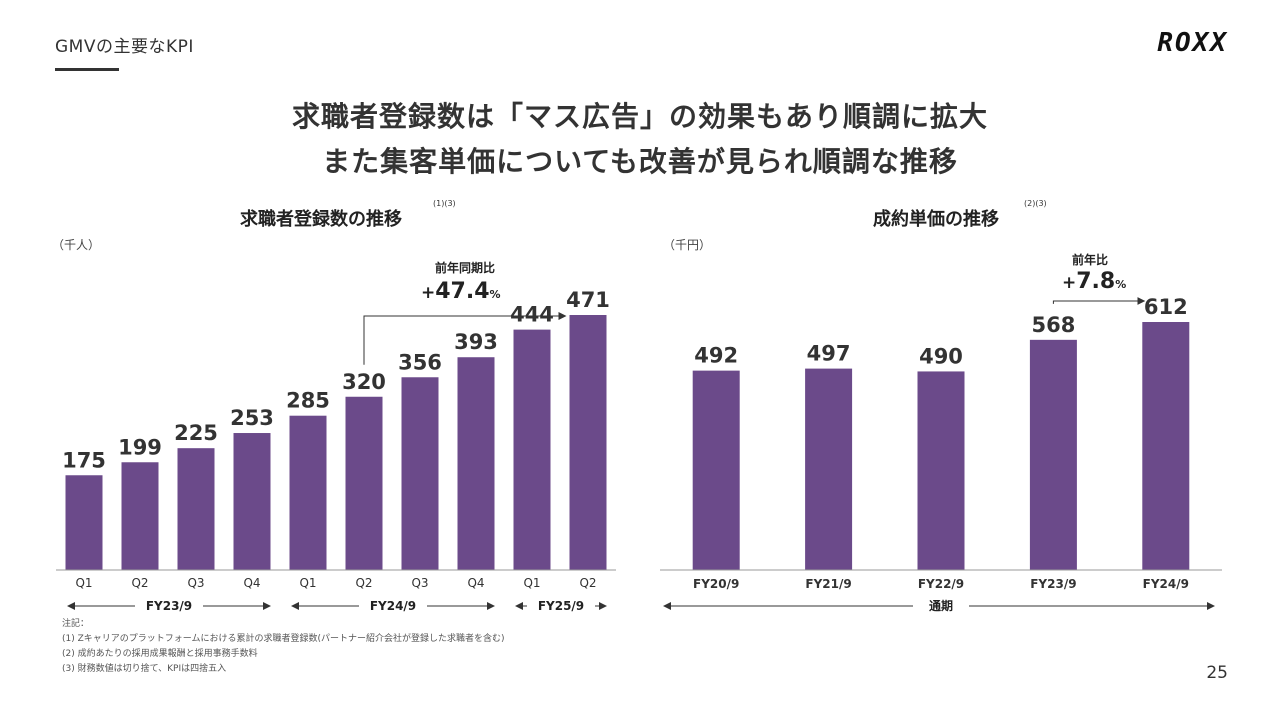 The width and height of the screenshot is (1280, 720). Describe the element at coordinates (363, 583) in the screenshot. I see `x-tick-label-5: Q2` at that location.